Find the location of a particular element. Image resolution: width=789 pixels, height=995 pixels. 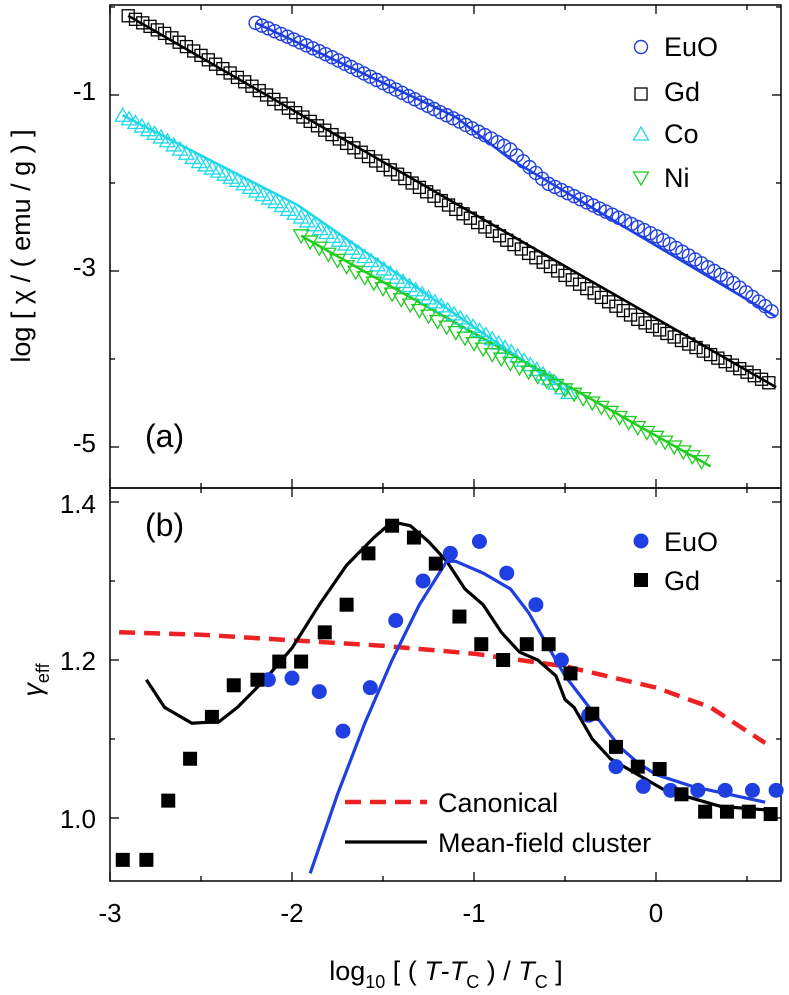

panel-b-ytick-label: 1.4 is located at coordinates (78, 504).